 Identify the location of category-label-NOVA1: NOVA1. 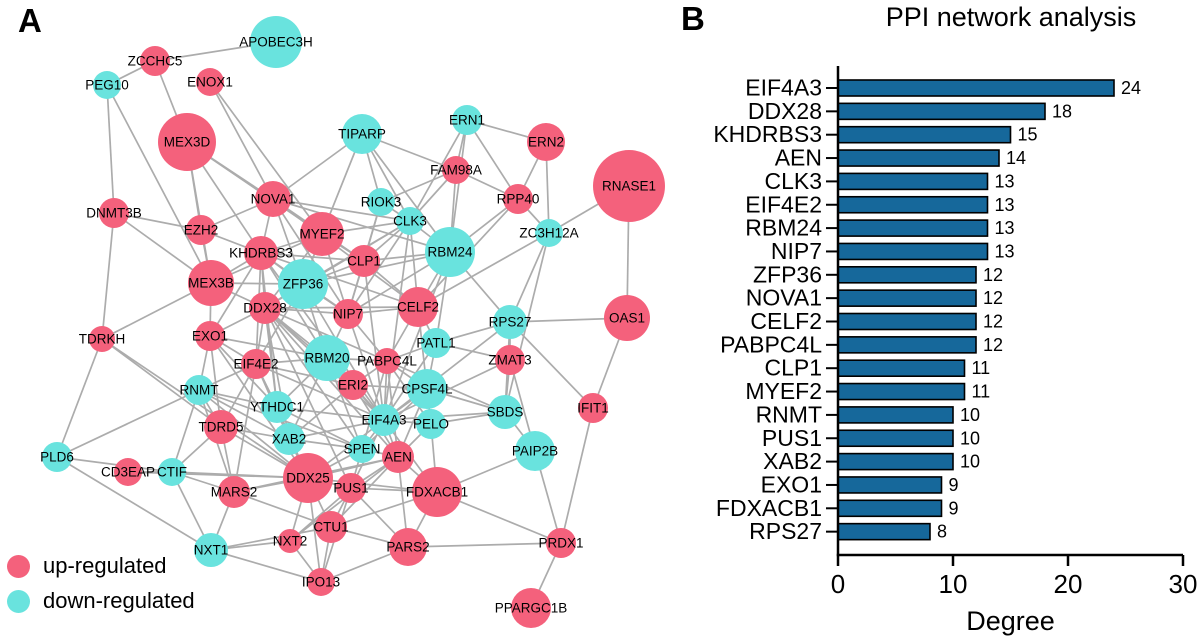
(784, 298).